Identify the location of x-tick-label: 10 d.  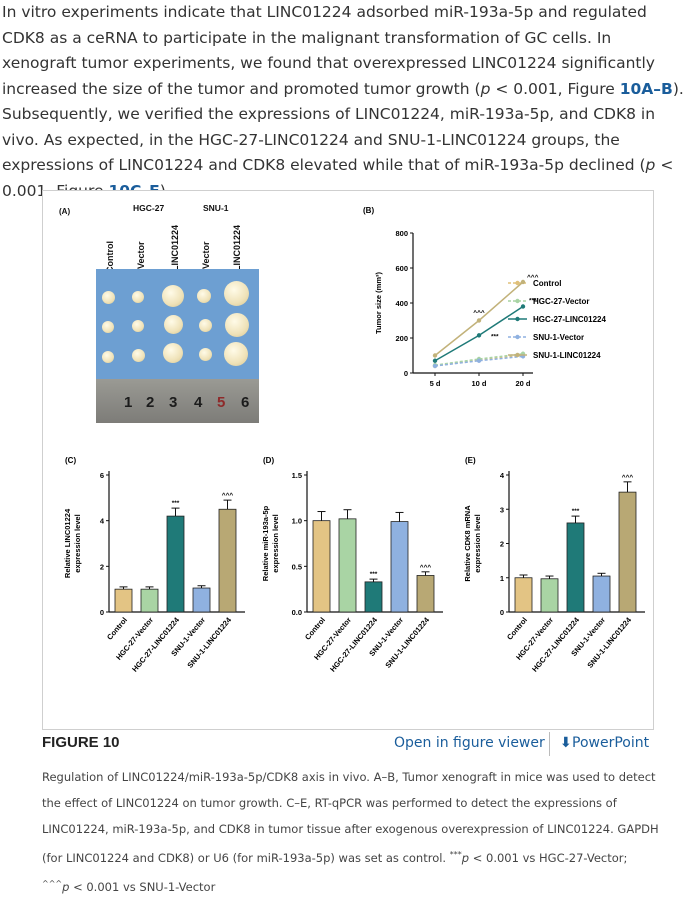
(478, 383).